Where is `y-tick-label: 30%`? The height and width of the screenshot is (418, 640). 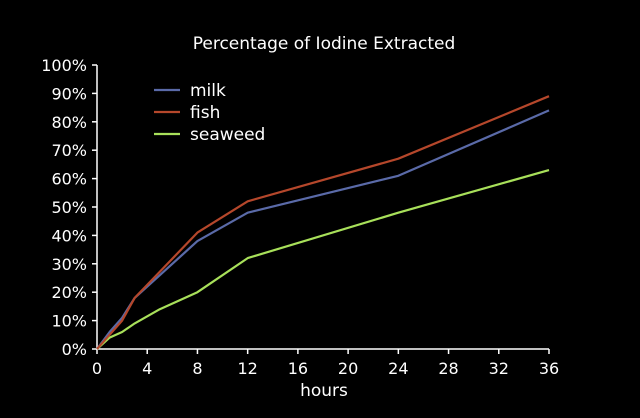
y-tick-label: 30% is located at coordinates (69, 264).